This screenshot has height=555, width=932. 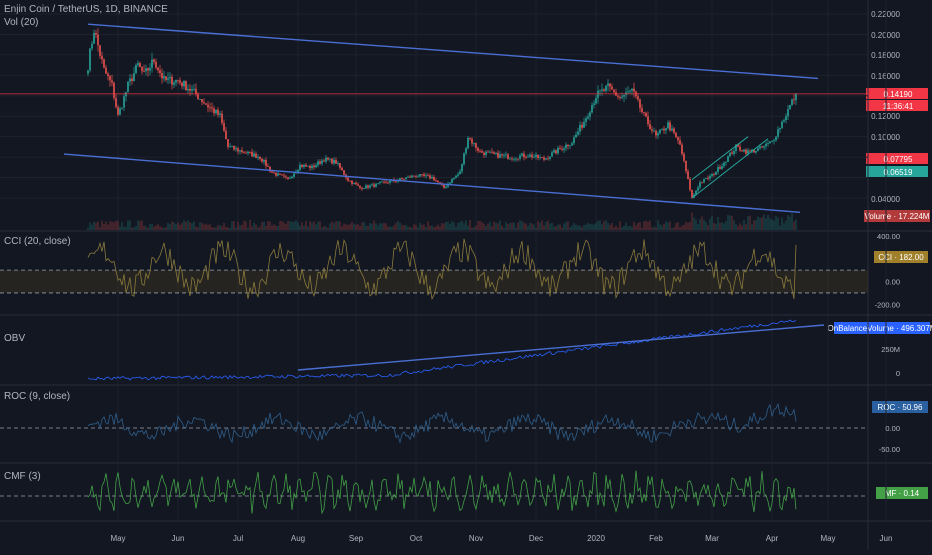 I want to click on roc-badge: ROC · 50.96, so click(x=900, y=407).